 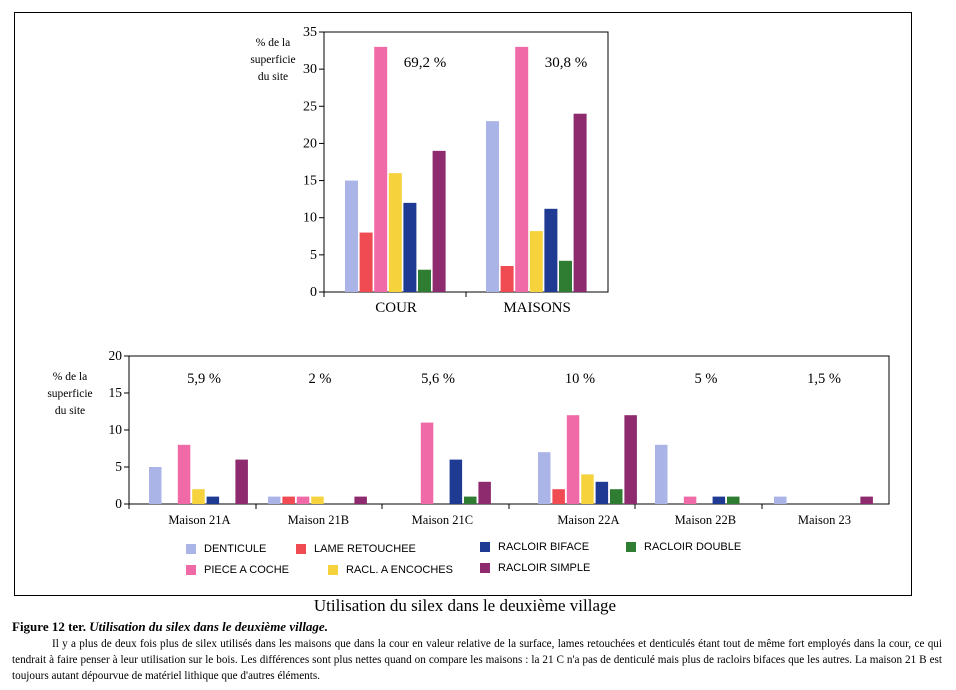 What do you see at coordinates (235, 549) in the screenshot?
I see `legend-label-denticule: DENTICULE` at bounding box center [235, 549].